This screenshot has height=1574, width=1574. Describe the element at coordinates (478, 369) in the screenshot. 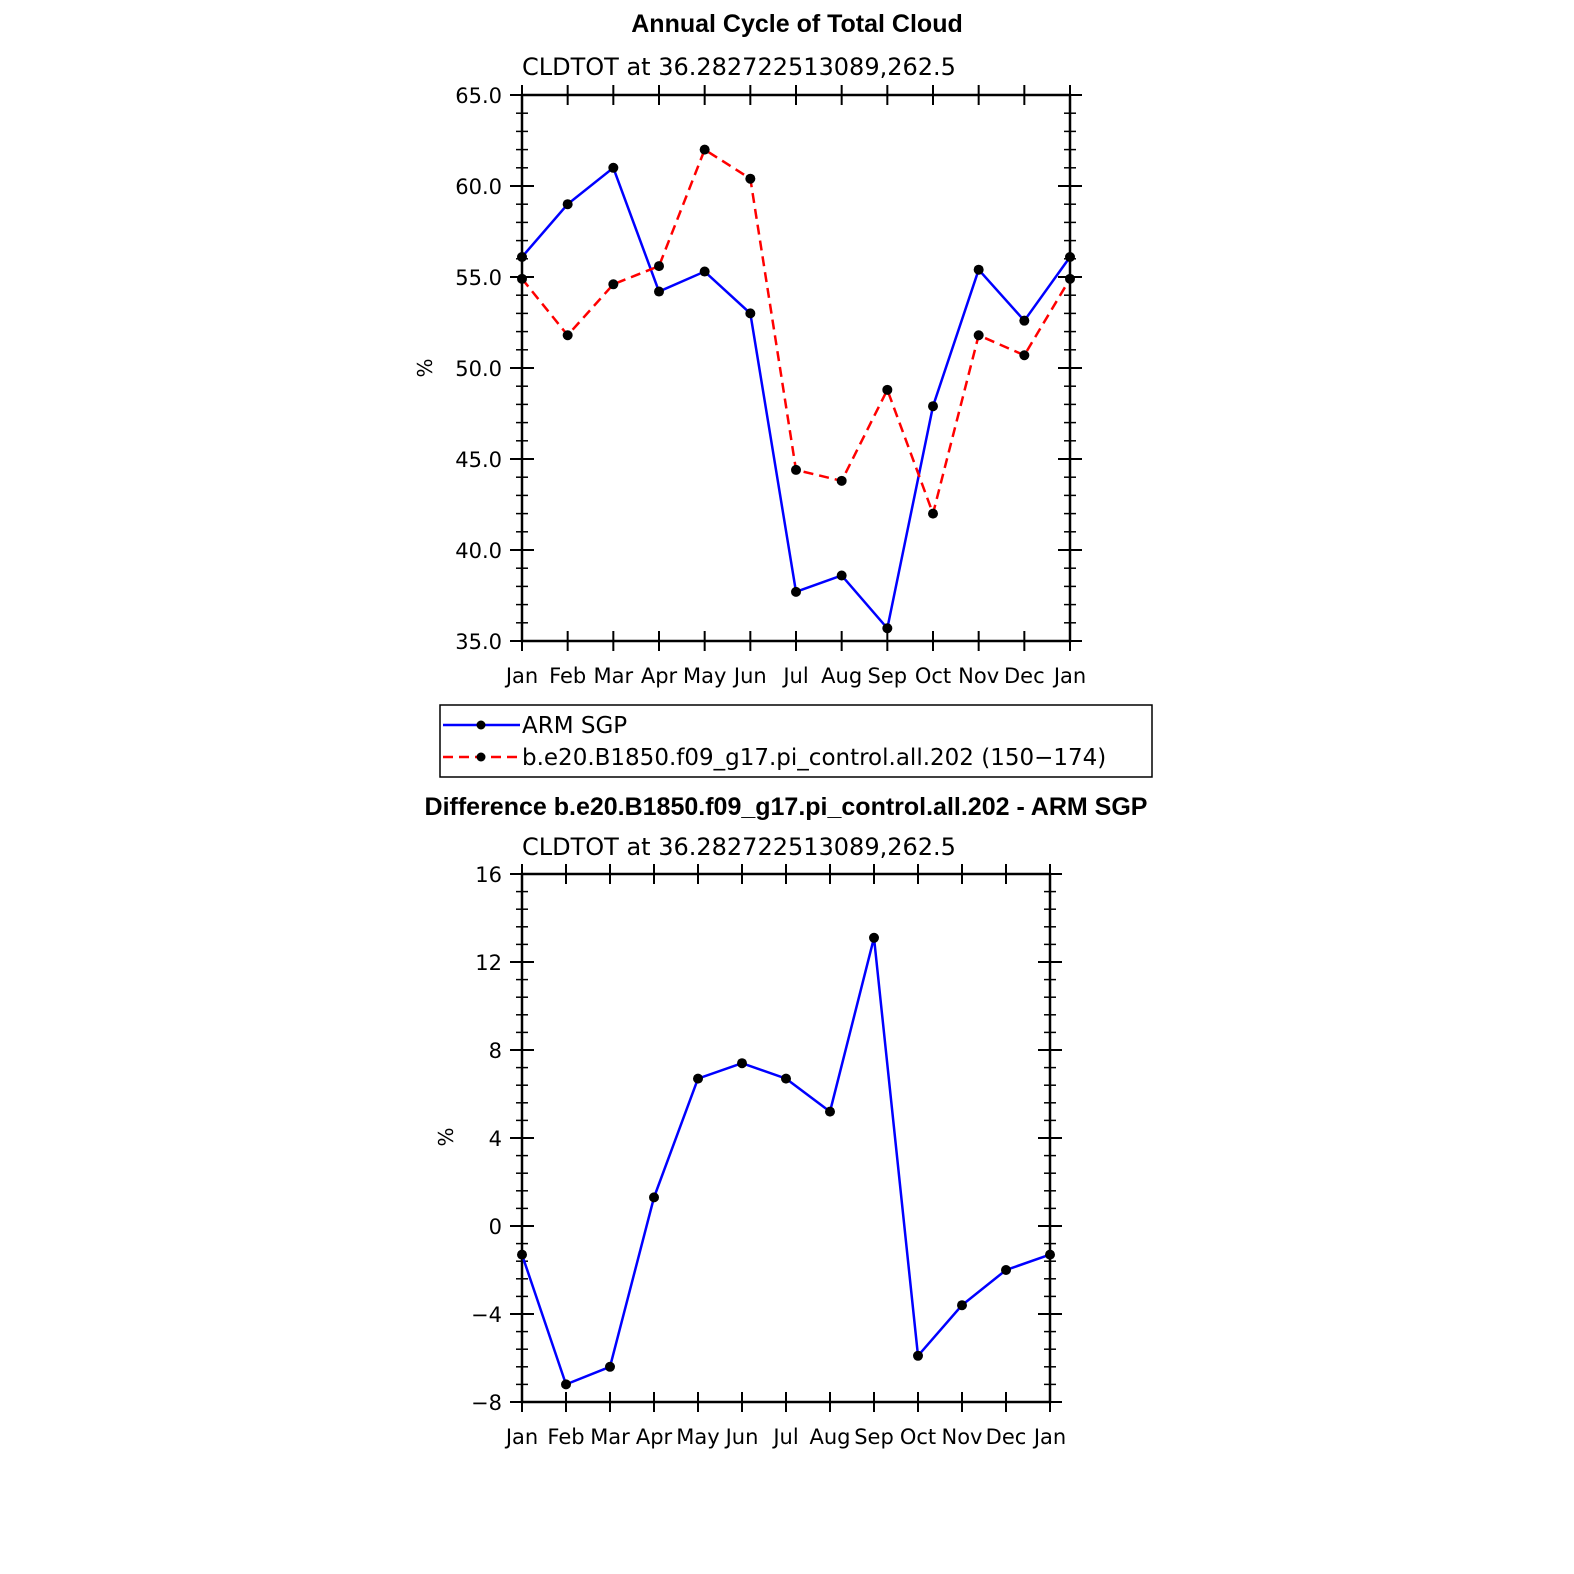

I see `y-tick-label: 50.0` at that location.